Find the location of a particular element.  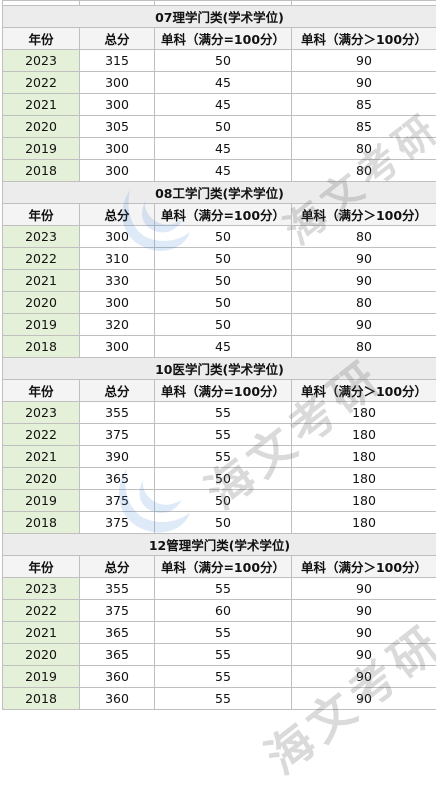

year-cell: 2018 is located at coordinates (41, 523).